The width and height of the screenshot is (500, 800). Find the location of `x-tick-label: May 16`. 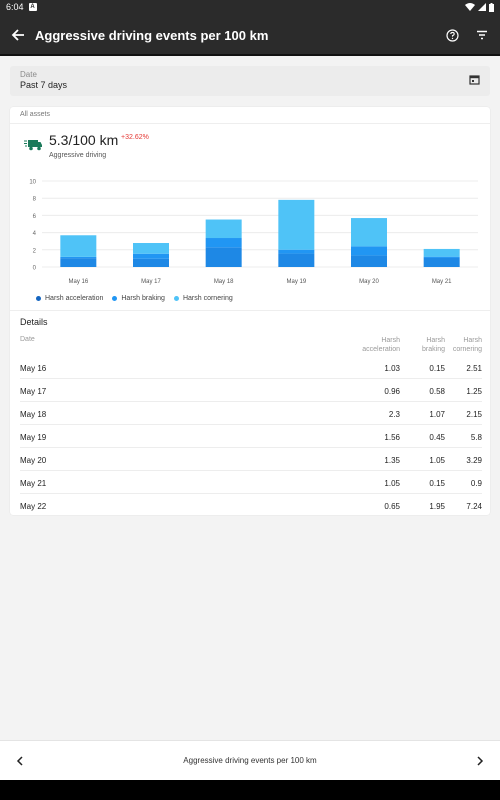

x-tick-label: May 16 is located at coordinates (78, 282).